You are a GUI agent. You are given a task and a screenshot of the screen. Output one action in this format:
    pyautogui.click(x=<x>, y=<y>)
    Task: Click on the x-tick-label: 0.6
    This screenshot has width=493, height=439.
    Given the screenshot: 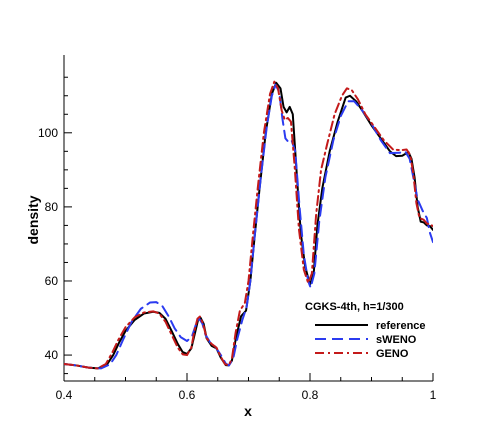 What is the action you would take?
    pyautogui.click(x=187, y=395)
    